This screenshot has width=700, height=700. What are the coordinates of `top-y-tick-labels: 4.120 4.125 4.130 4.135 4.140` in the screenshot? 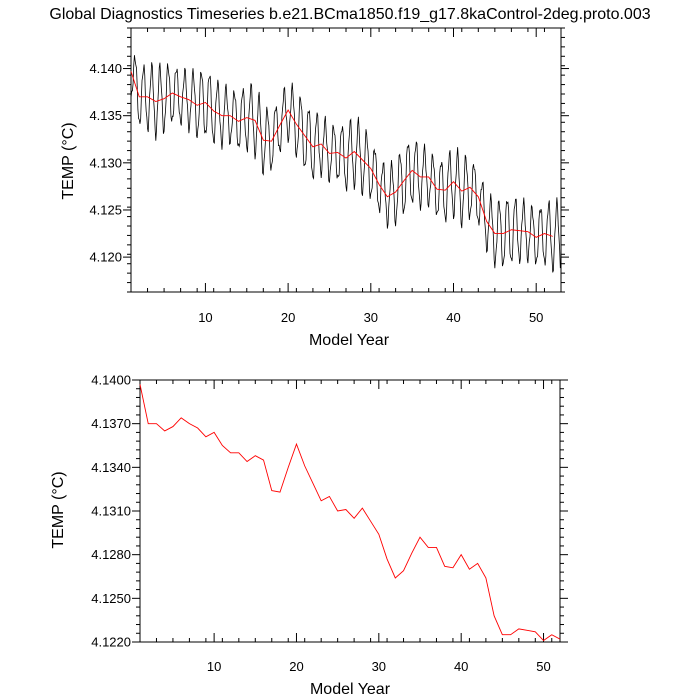 It's located at (105, 163).